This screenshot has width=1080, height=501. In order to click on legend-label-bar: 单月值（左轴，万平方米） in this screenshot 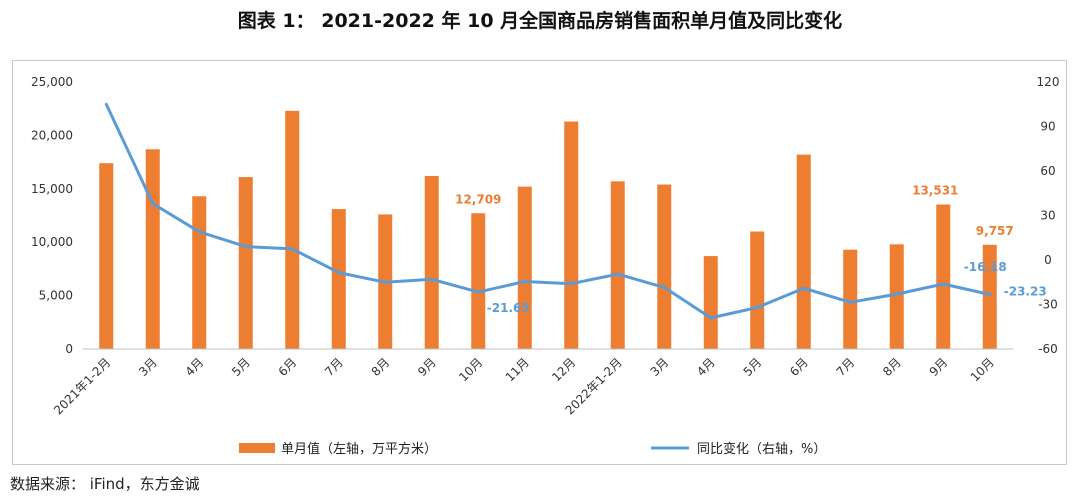, I will do `click(359, 449)`.